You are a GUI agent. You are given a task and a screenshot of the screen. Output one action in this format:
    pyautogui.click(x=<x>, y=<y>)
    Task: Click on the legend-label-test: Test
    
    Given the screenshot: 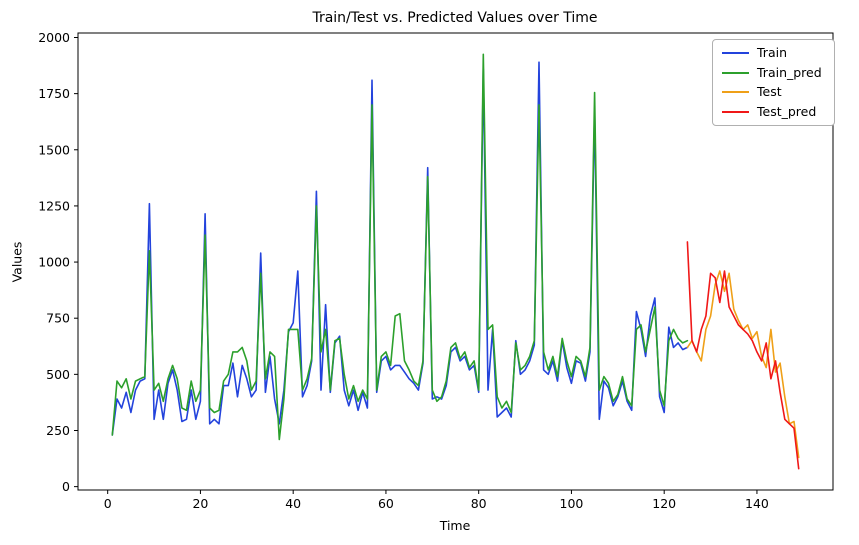 What is the action you would take?
    pyautogui.click(x=769, y=91)
    